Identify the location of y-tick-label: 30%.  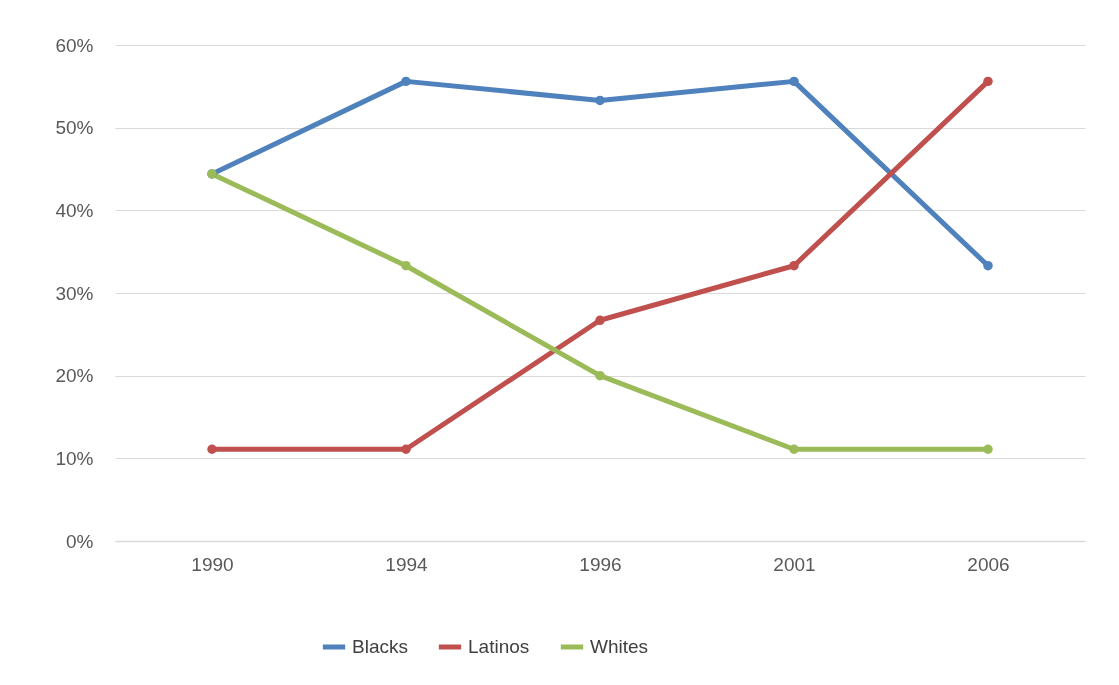
(74, 293).